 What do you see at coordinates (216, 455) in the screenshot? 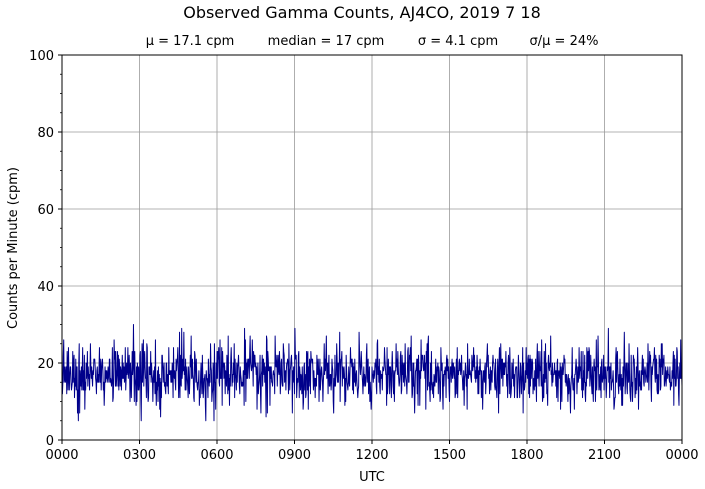
I see `x-tick-label: 0600` at bounding box center [216, 455].